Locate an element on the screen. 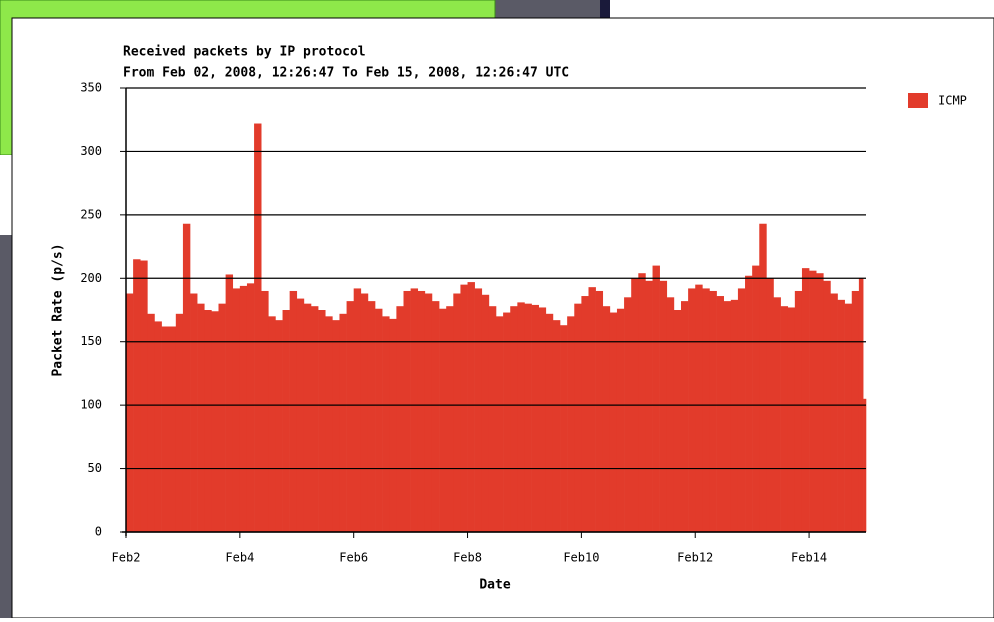 The height and width of the screenshot is (622, 994). y-tick-label: 350 is located at coordinates (91, 88).